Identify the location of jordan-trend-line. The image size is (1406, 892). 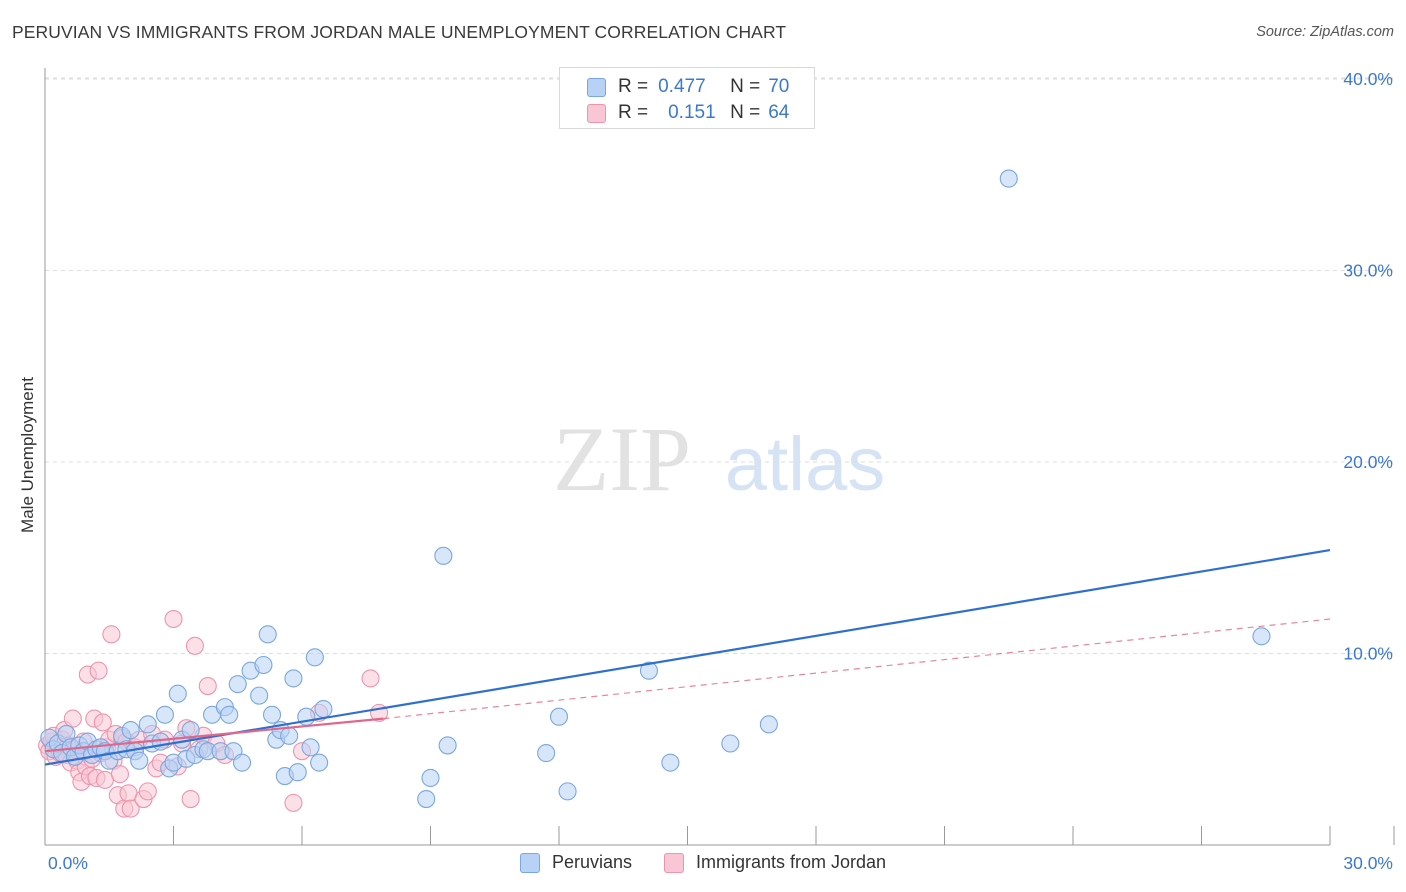
(214, 735).